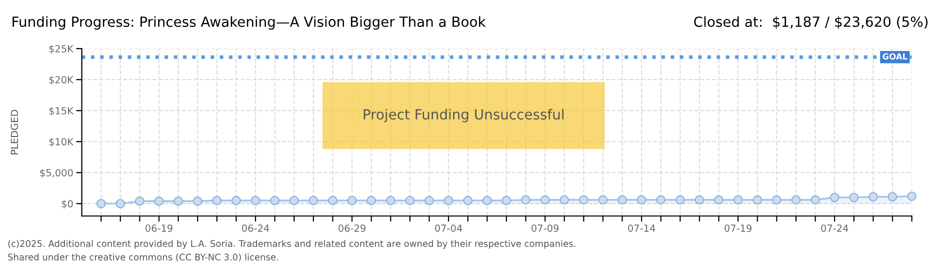  Describe the element at coordinates (14, 132) in the screenshot. I see `y-axis-title: PLEDGED` at that location.